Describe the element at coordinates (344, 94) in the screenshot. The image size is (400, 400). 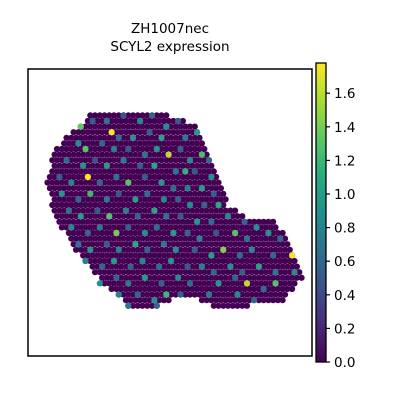
I see `colorbar-tick-label: 1.6` at that location.